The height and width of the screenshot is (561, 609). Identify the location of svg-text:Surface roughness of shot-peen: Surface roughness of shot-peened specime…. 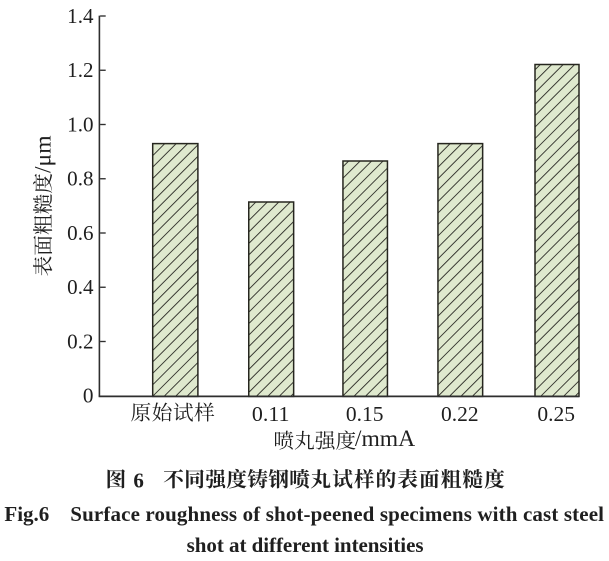
(337, 514).